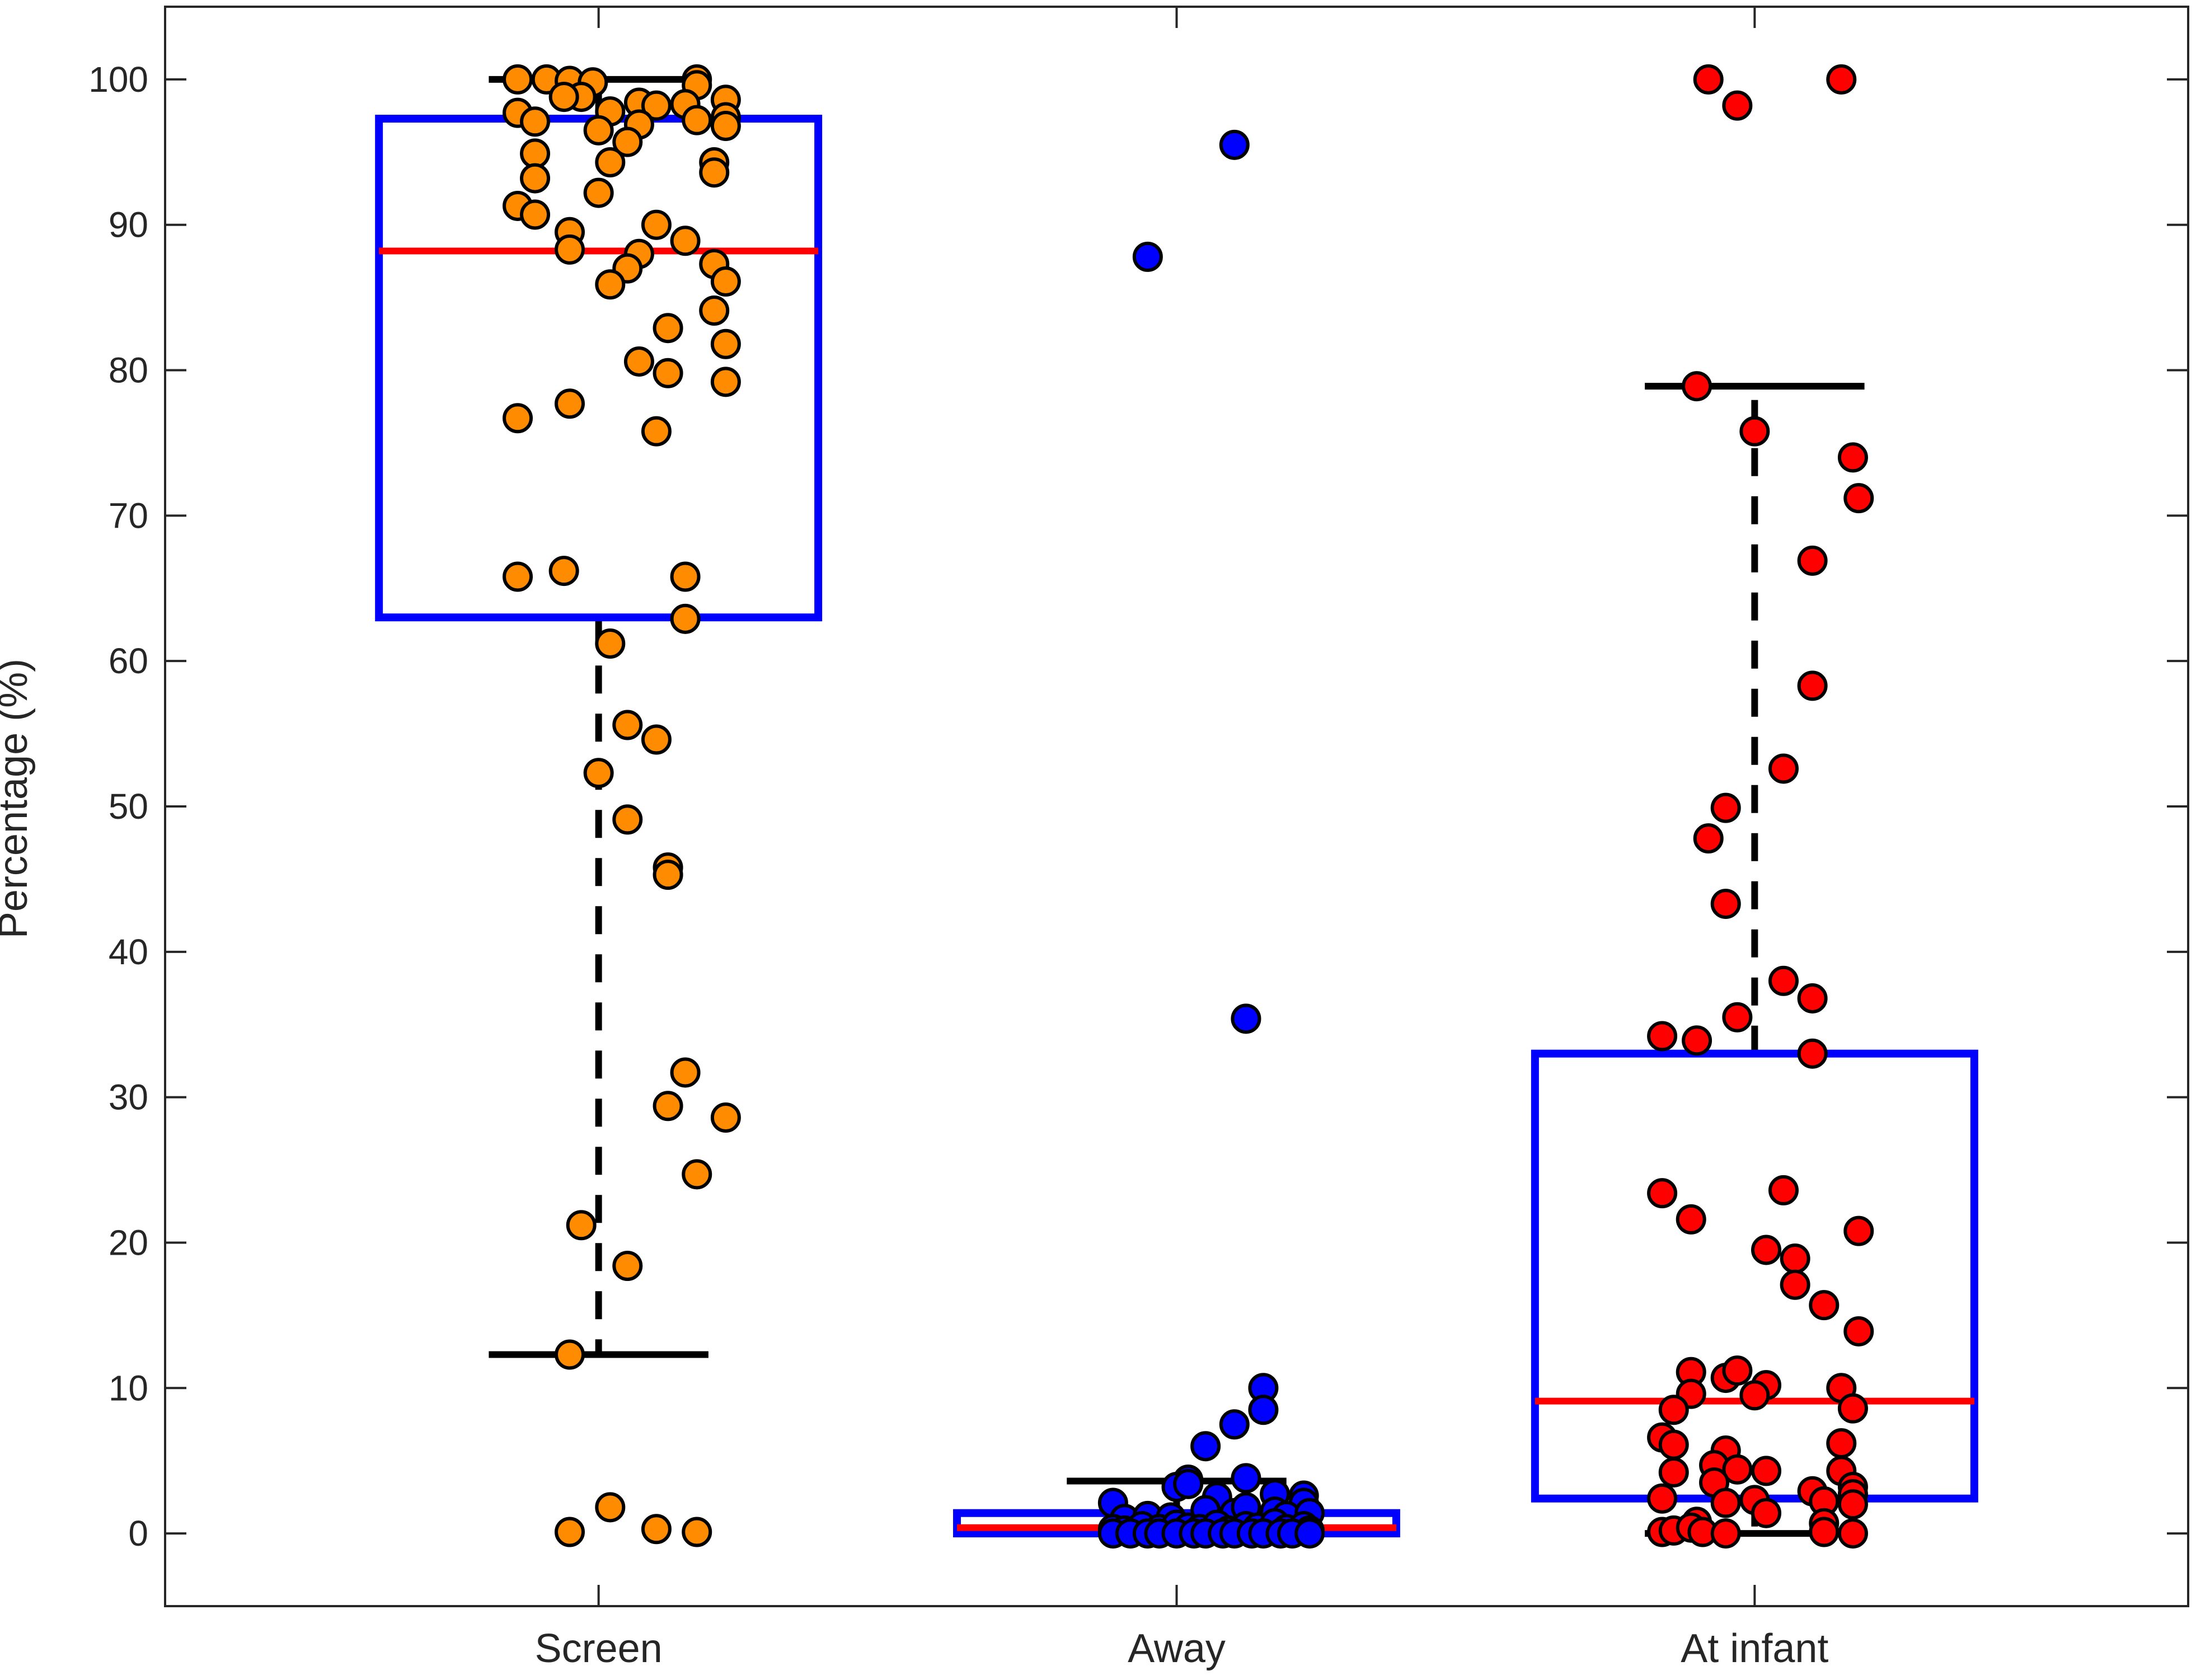 The image size is (2196, 1680). I want to click on x-tick-label: Screen, so click(599, 1648).